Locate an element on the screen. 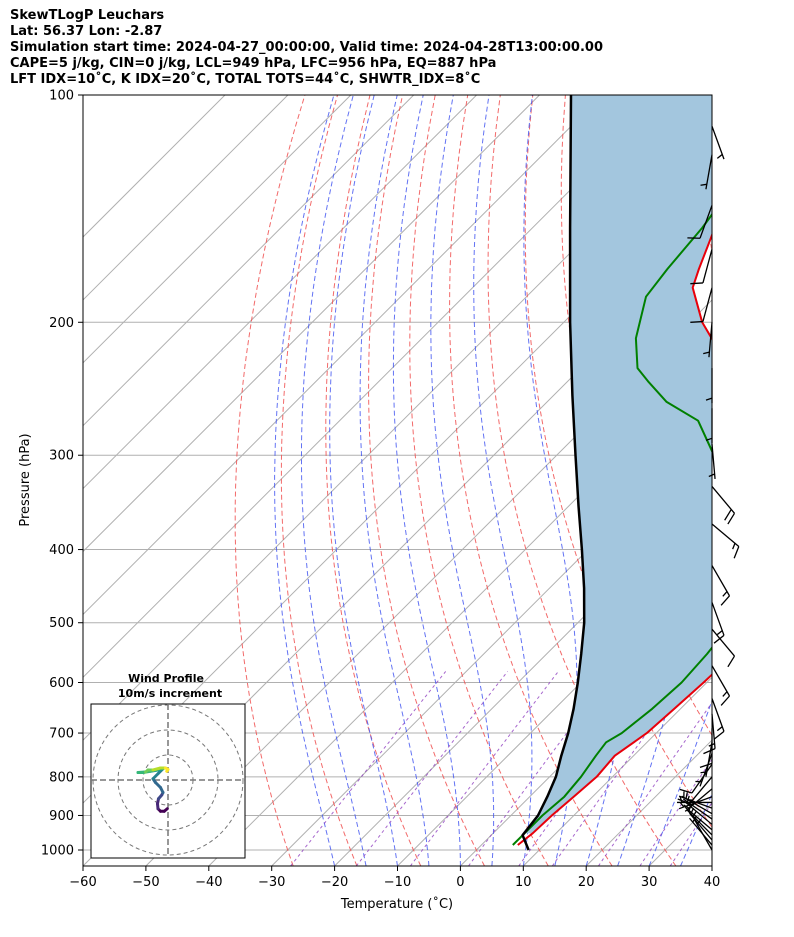  x-tick-label: −10 is located at coordinates (397, 882).